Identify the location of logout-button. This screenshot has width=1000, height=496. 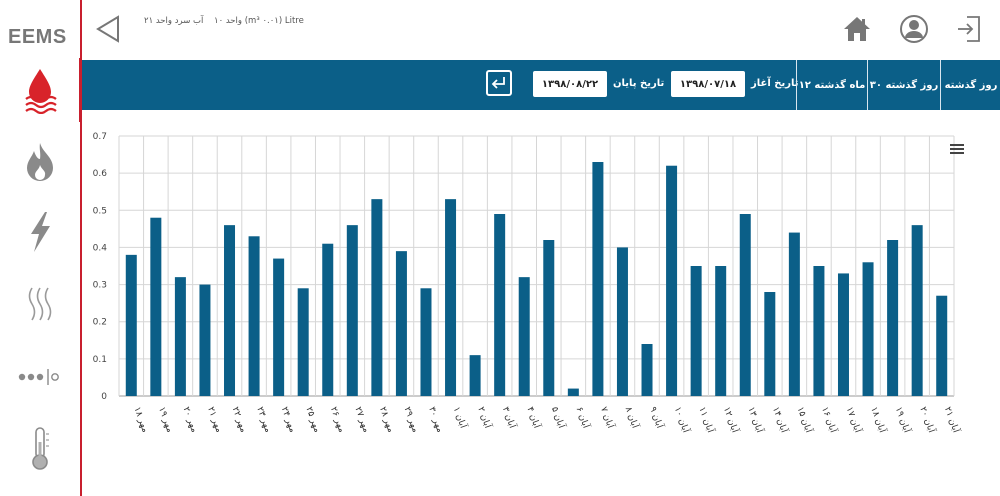
(969, 29).